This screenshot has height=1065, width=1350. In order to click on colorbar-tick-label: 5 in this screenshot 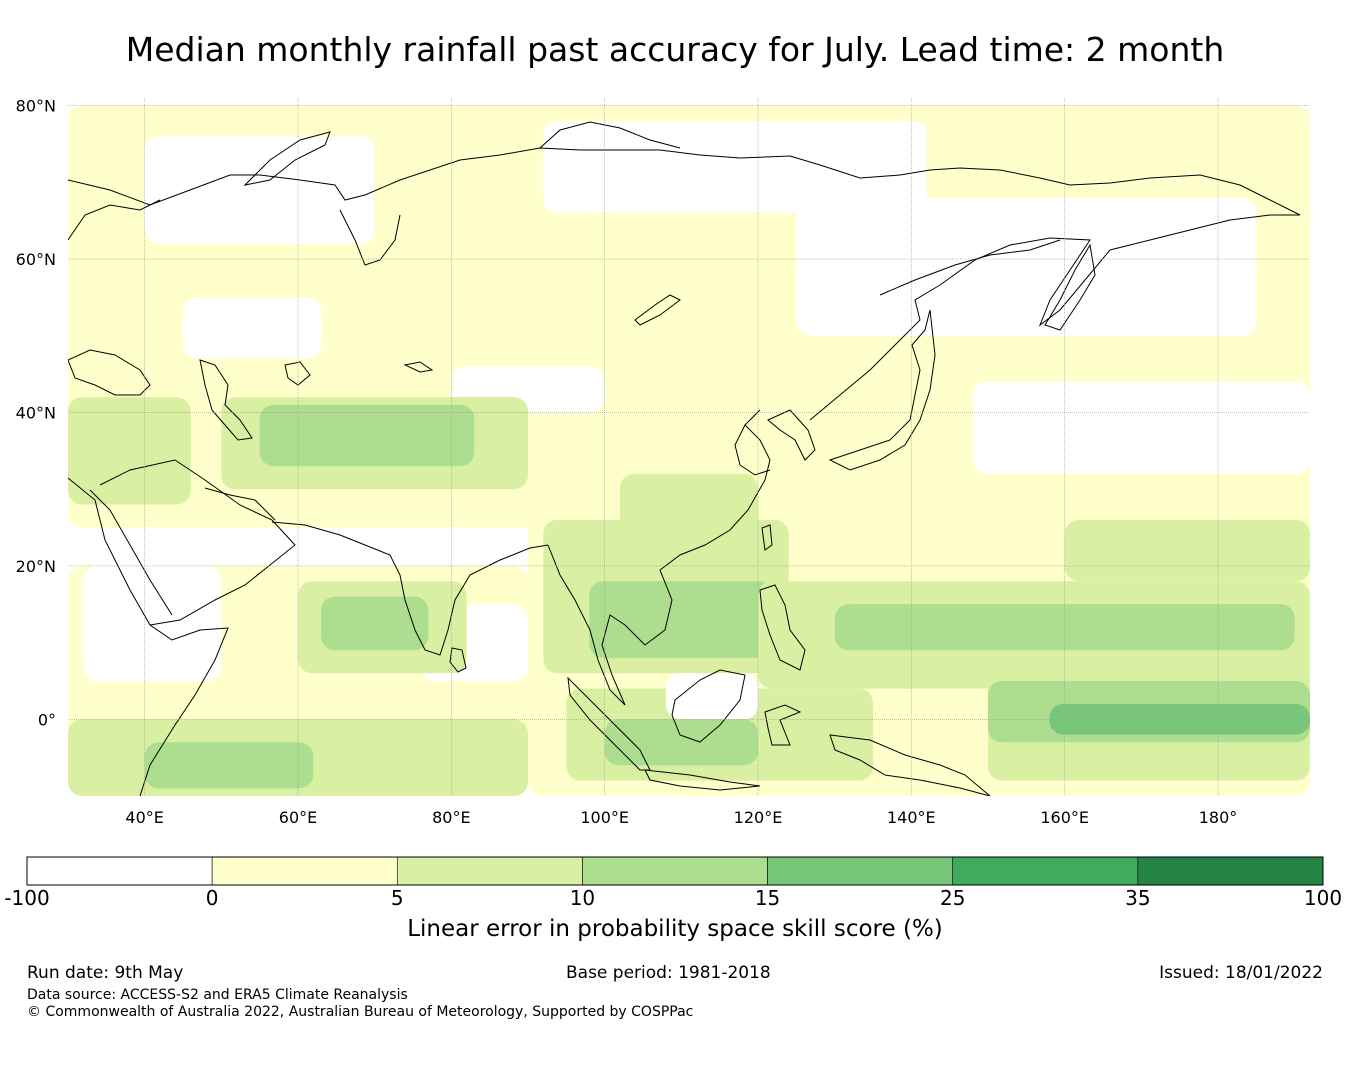, I will do `click(397, 898)`.